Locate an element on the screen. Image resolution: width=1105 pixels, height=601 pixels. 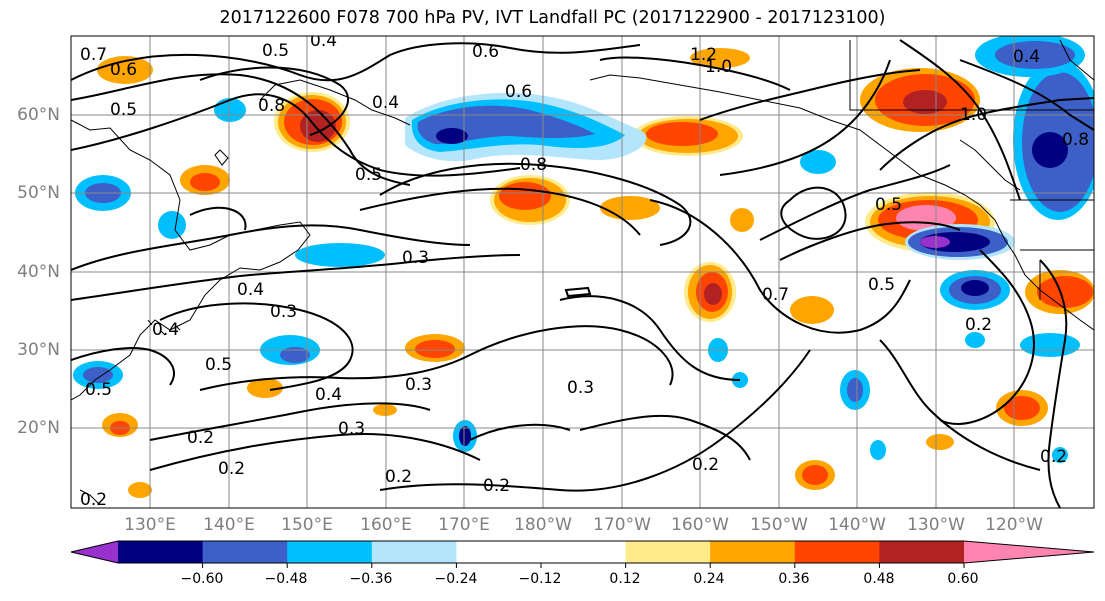
lat-label: 40°N is located at coordinates (38, 272).